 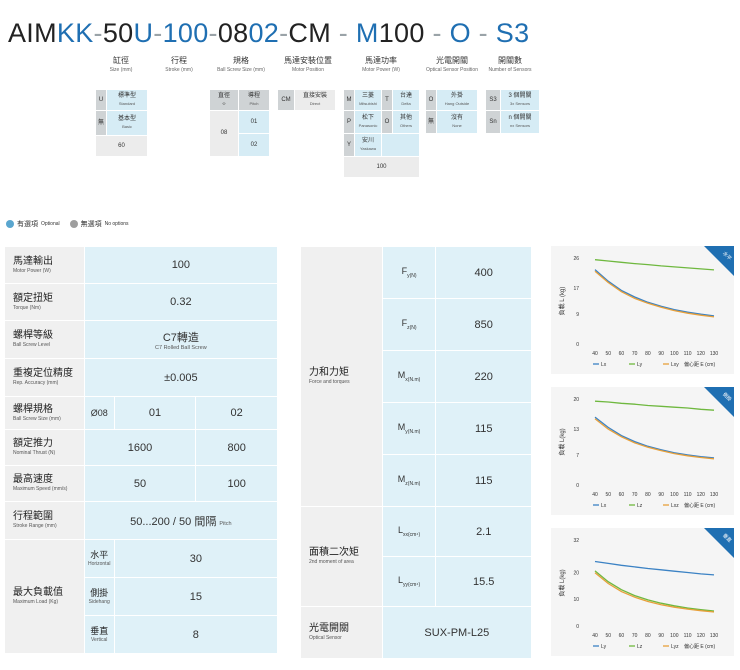 I want to click on model-code-part: 50, so click(x=118, y=33).